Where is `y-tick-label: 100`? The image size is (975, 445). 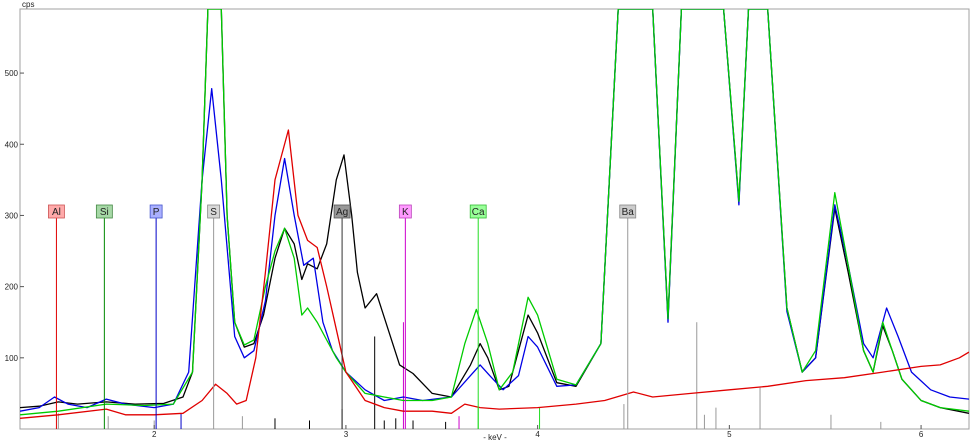 y-tick-label: 100 is located at coordinates (12, 358).